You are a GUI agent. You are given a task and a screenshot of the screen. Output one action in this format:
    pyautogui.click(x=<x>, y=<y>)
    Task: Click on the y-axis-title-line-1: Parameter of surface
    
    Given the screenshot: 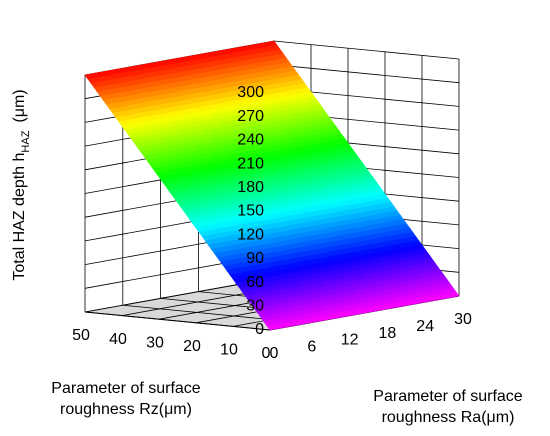 What is the action you would take?
    pyautogui.click(x=448, y=396)
    